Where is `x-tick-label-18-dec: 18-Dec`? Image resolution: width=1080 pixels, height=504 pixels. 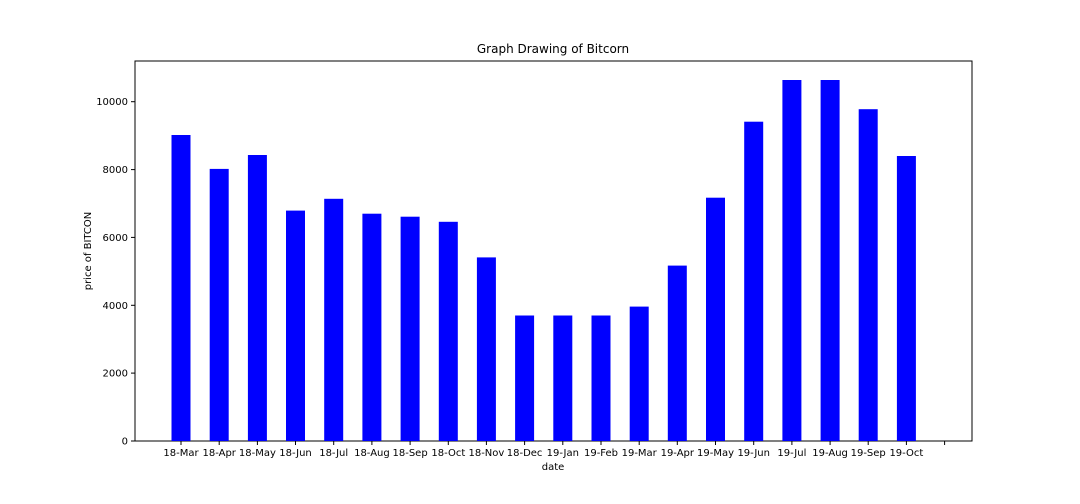 x-tick-label-18-dec: 18-Dec is located at coordinates (525, 453).